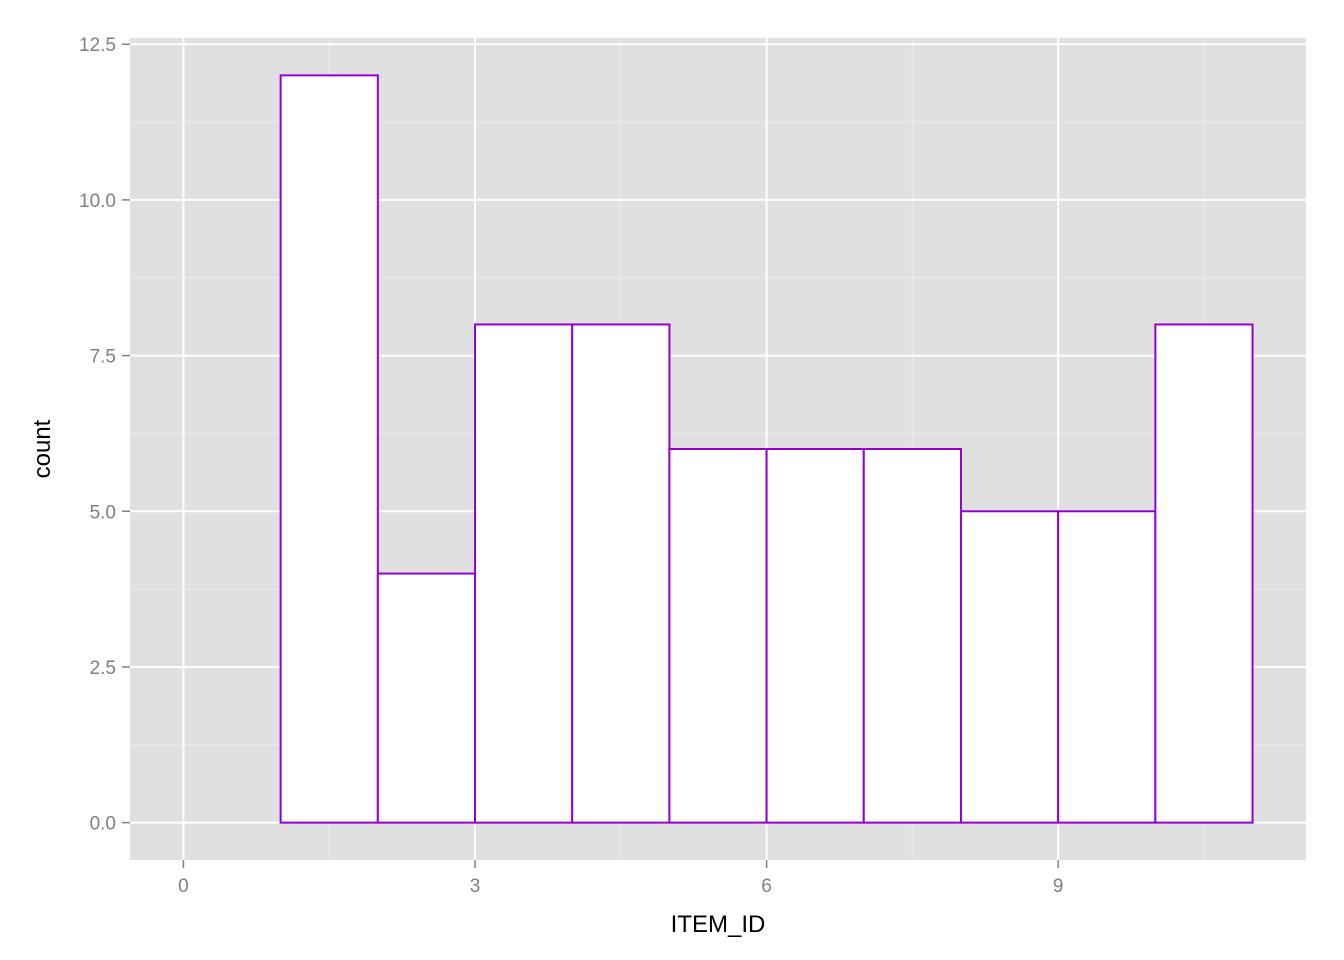 The image size is (1344, 960). Describe the element at coordinates (718, 924) in the screenshot. I see `x-axis-title: ITEM_ID` at that location.